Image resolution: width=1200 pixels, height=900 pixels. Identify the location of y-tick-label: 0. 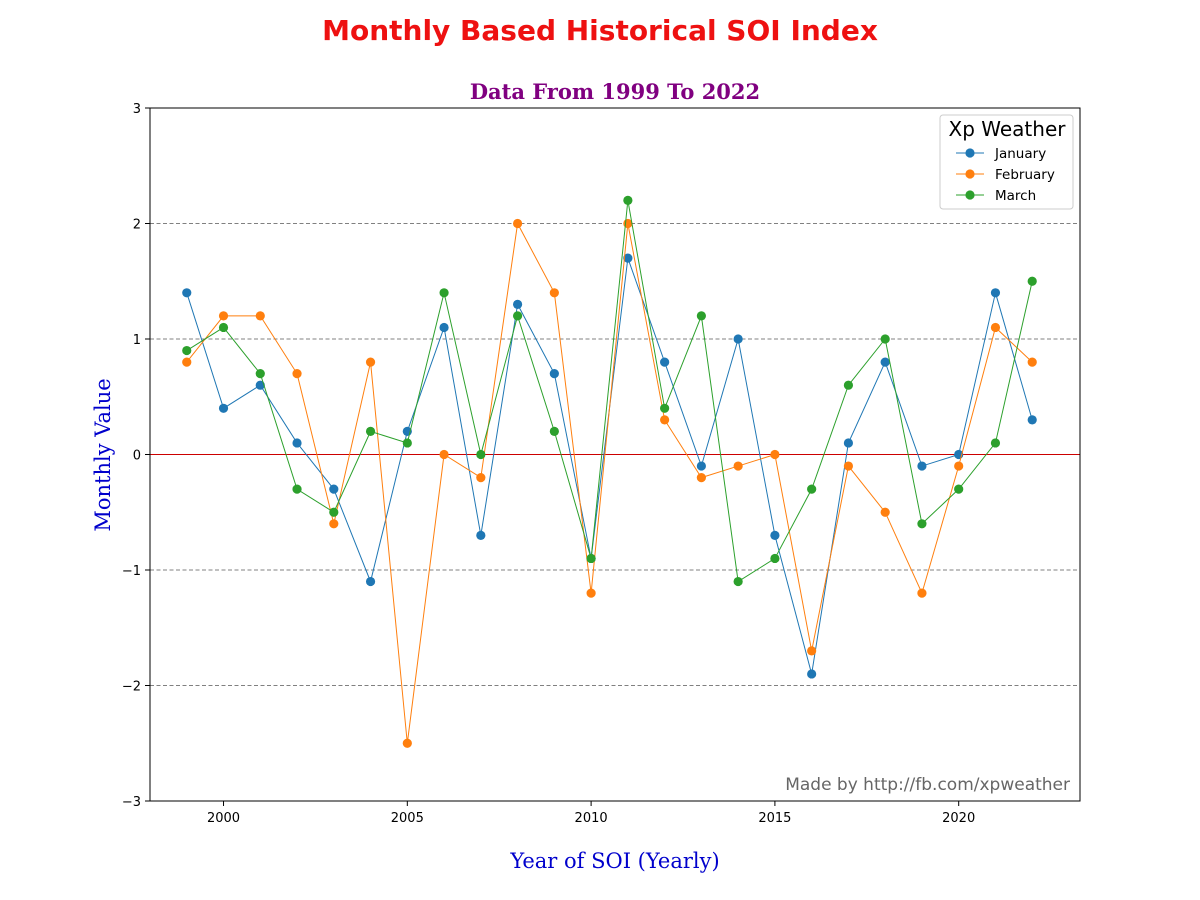
(137, 456).